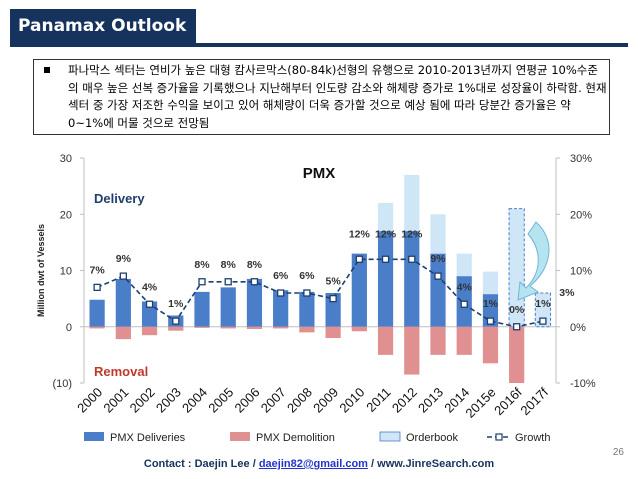 The height and width of the screenshot is (479, 638). Describe the element at coordinates (119, 198) in the screenshot. I see `delivery-label: Delivery` at that location.